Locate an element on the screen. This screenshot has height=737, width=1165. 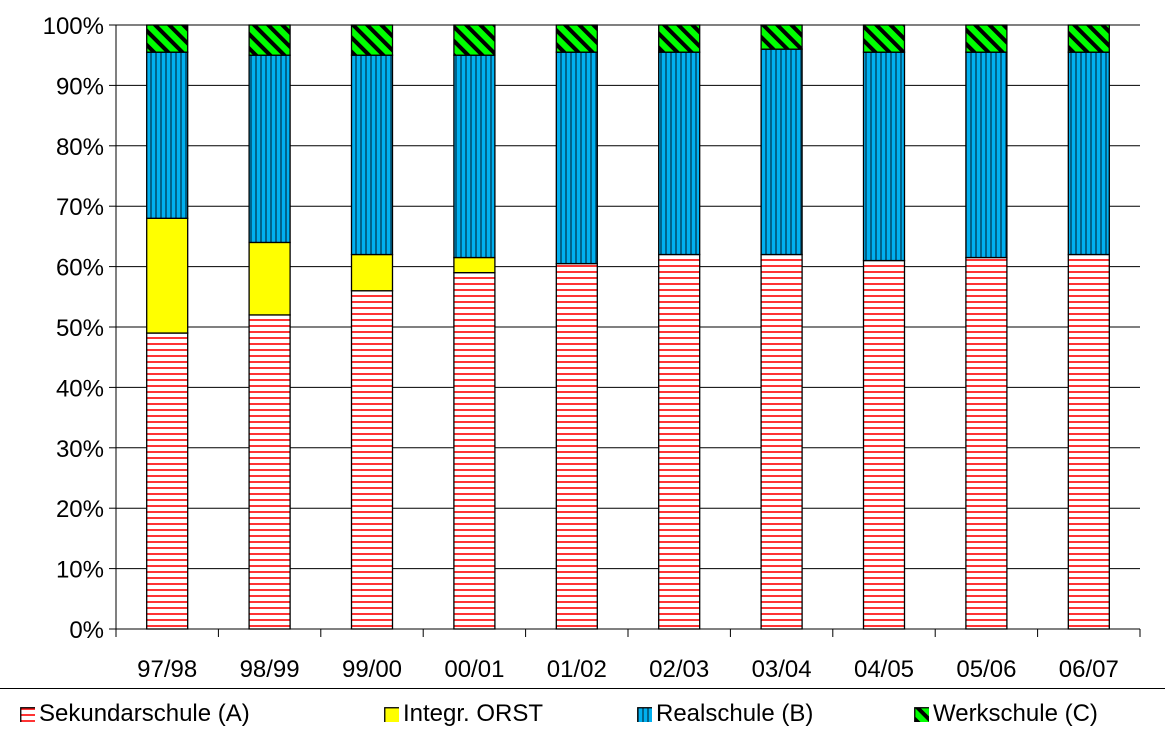
legend-label: Werkschule (C) is located at coordinates (1015, 713).